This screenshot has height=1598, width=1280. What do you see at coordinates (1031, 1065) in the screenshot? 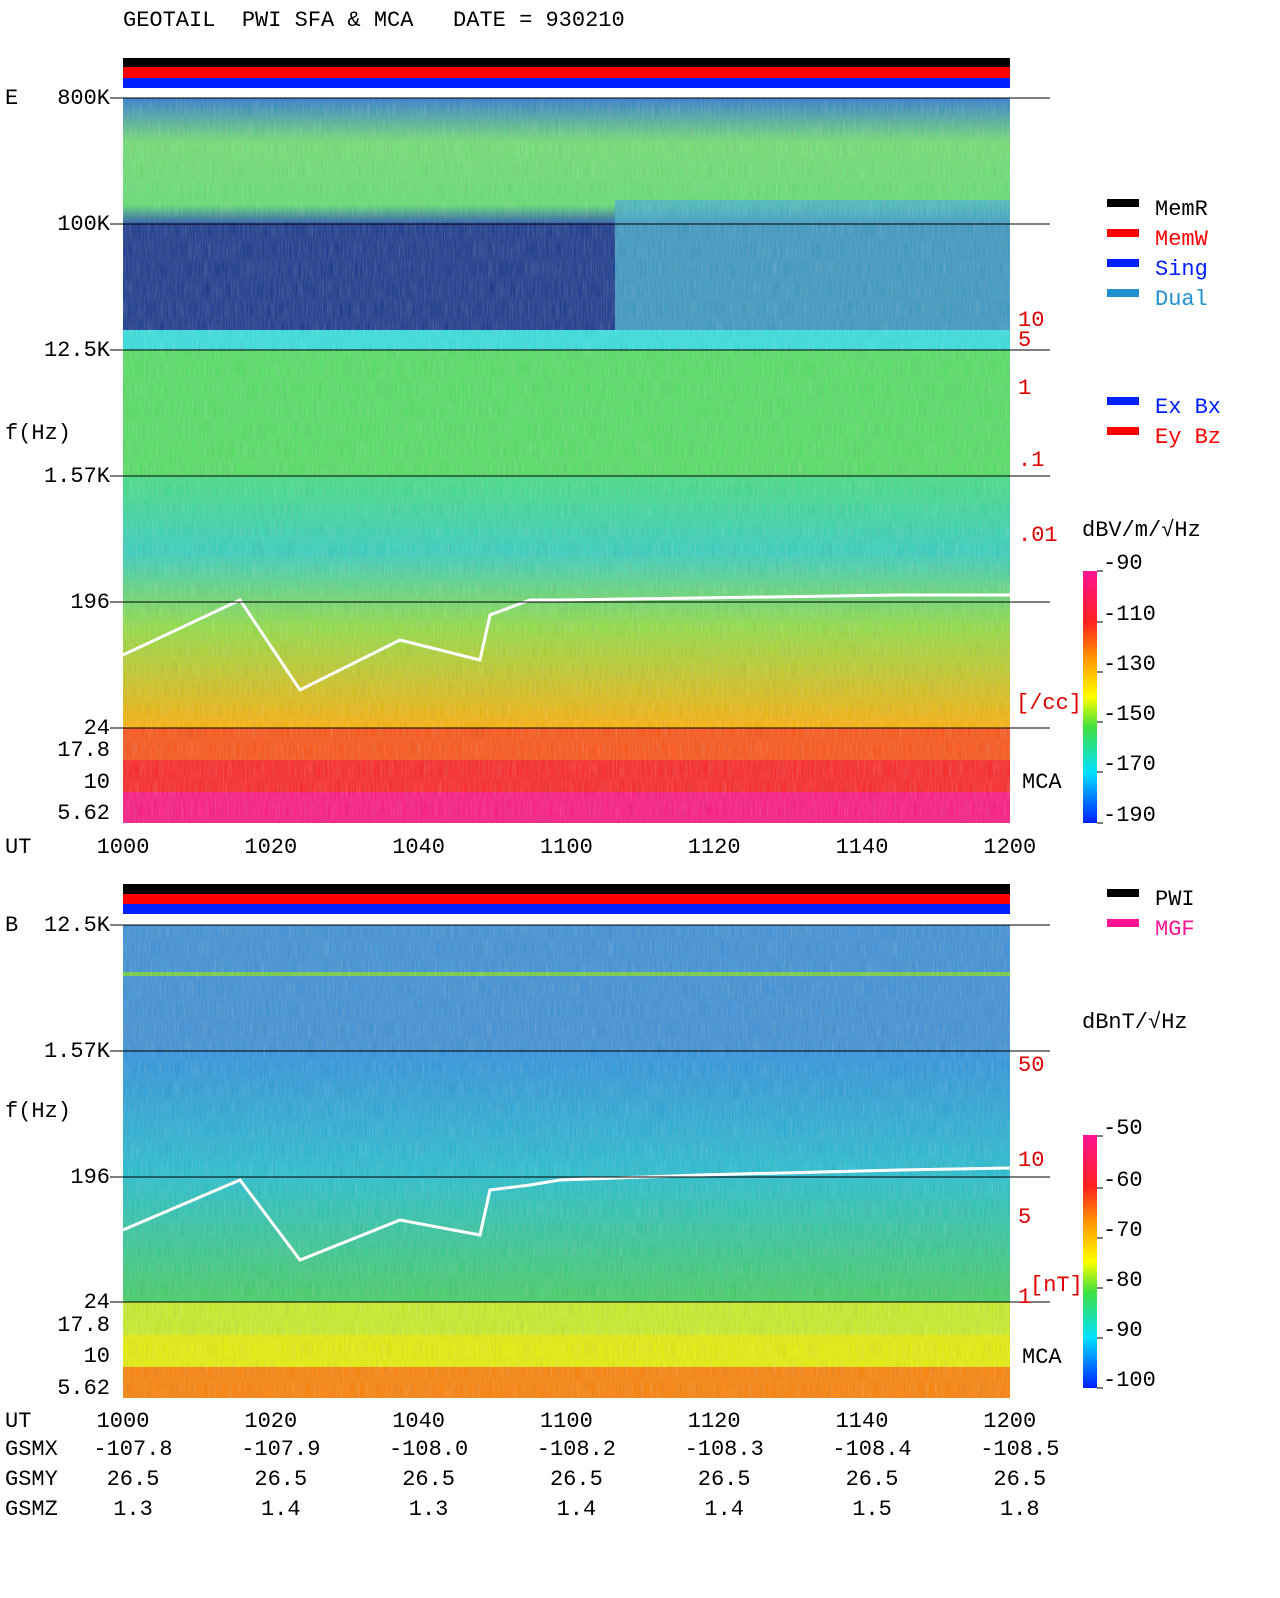
I see `field-label: 50` at bounding box center [1031, 1065].